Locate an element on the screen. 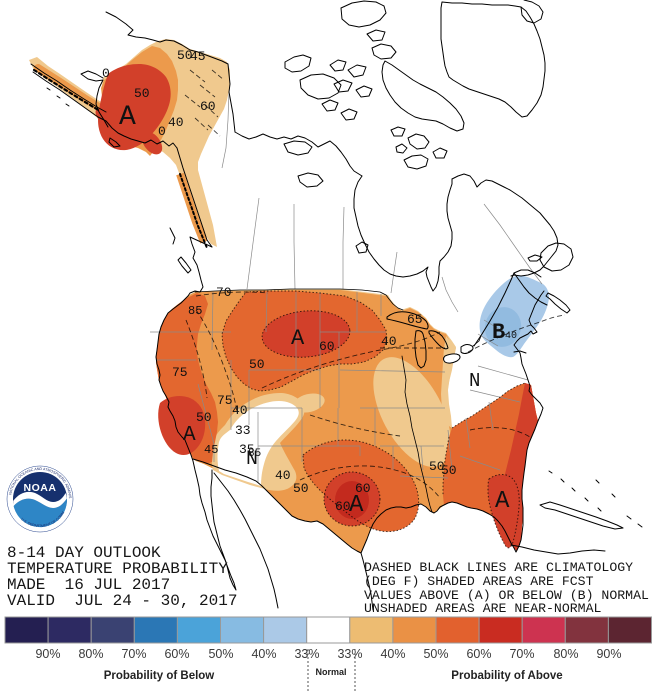 The width and height of the screenshot is (660, 698). svg-text: Probability of Below is located at coordinates (159, 676).